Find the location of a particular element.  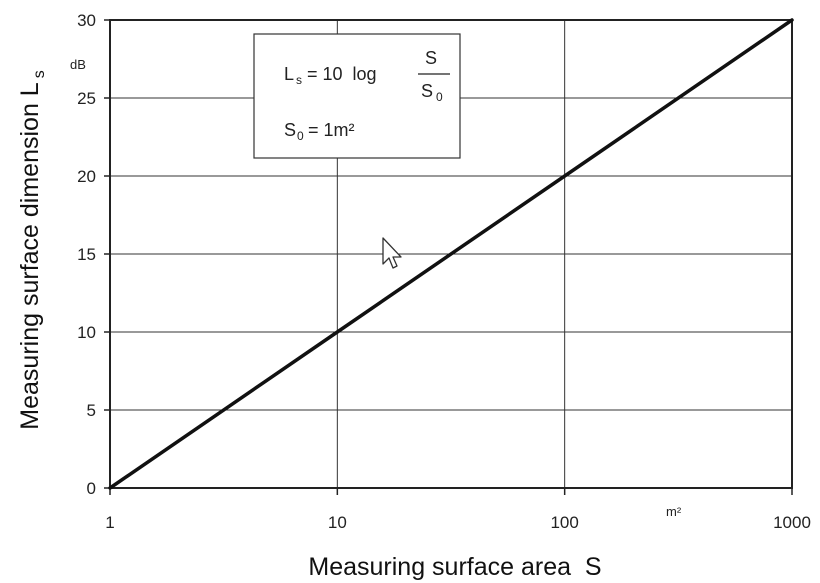

y-tick-label: 10 is located at coordinates (86, 332).